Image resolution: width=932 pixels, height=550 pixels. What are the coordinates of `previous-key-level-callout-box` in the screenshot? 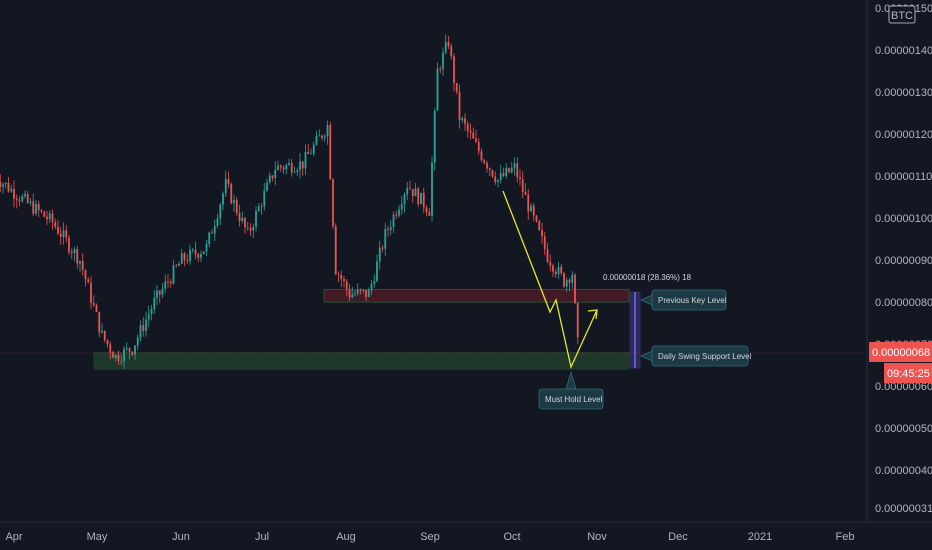 It's located at (689, 300).